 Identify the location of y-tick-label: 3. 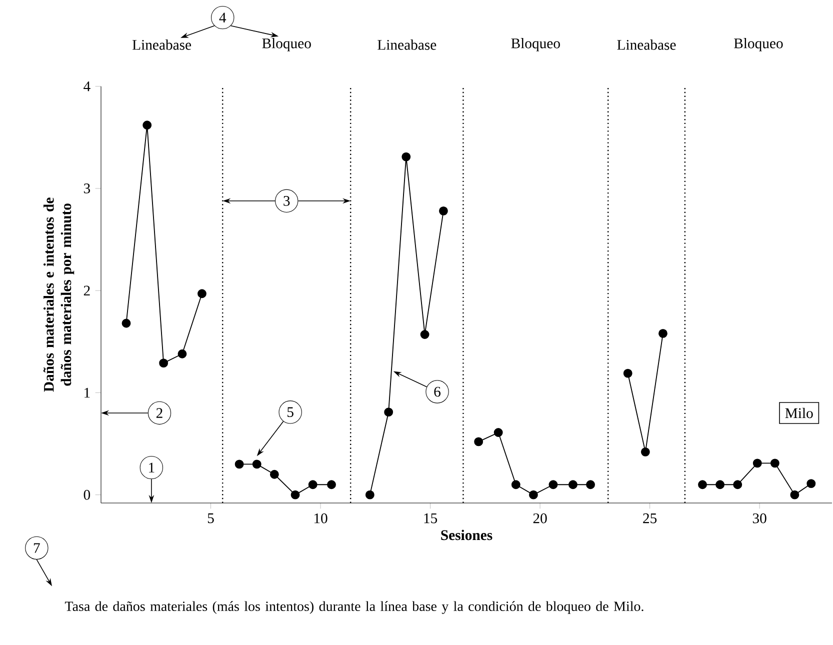
(87, 189).